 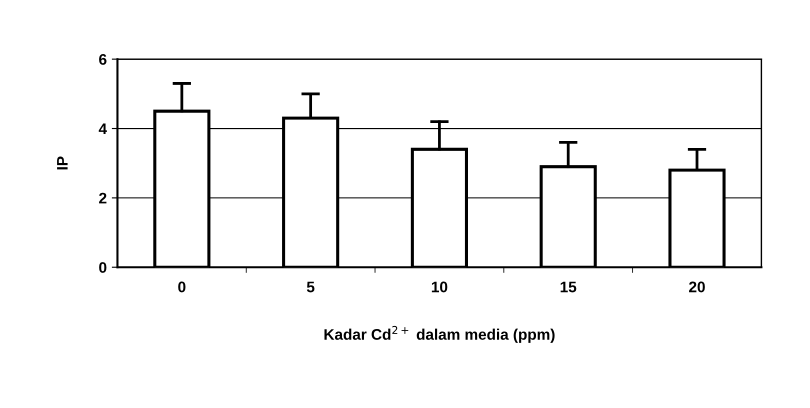 I want to click on y-tick-label: 4, so click(x=102, y=129).